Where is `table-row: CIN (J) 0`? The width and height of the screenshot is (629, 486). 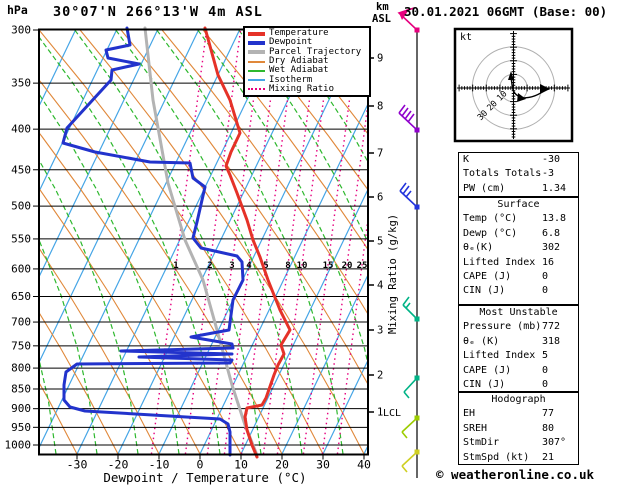 table-row: CIN (J) 0 is located at coordinates (520, 291).